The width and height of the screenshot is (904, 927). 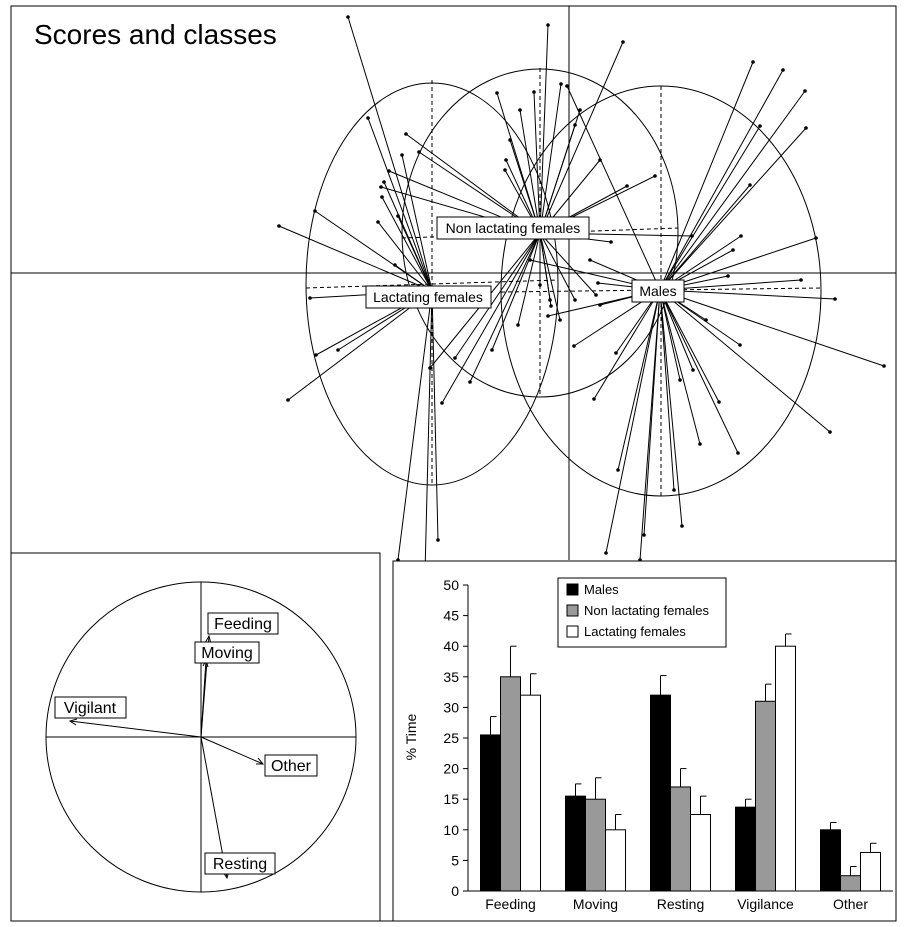 What do you see at coordinates (601, 589) in the screenshot?
I see `legend-label-0: Males` at bounding box center [601, 589].